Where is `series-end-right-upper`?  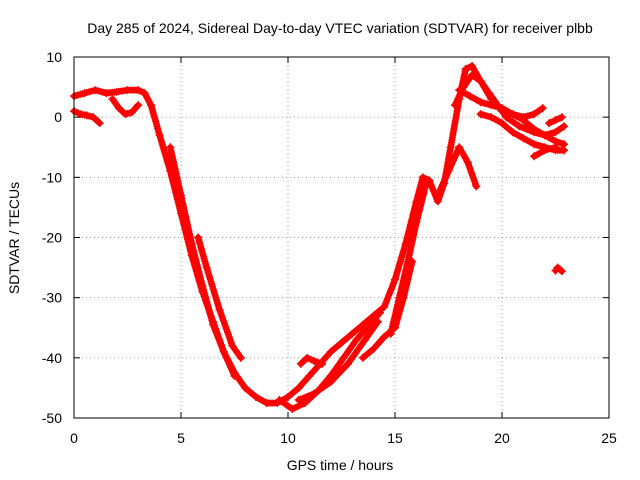 series-end-right-upper is located at coordinates (555, 120).